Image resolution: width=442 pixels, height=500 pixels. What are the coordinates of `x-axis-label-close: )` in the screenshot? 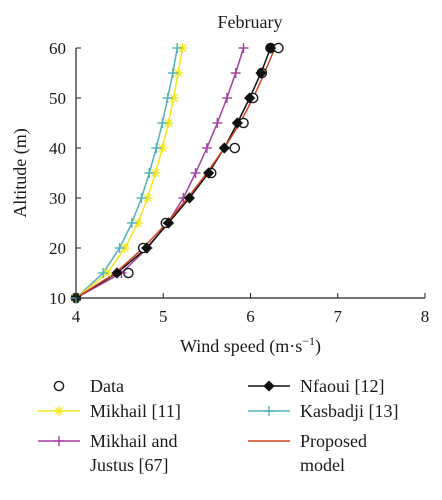 It's located at (318, 346).